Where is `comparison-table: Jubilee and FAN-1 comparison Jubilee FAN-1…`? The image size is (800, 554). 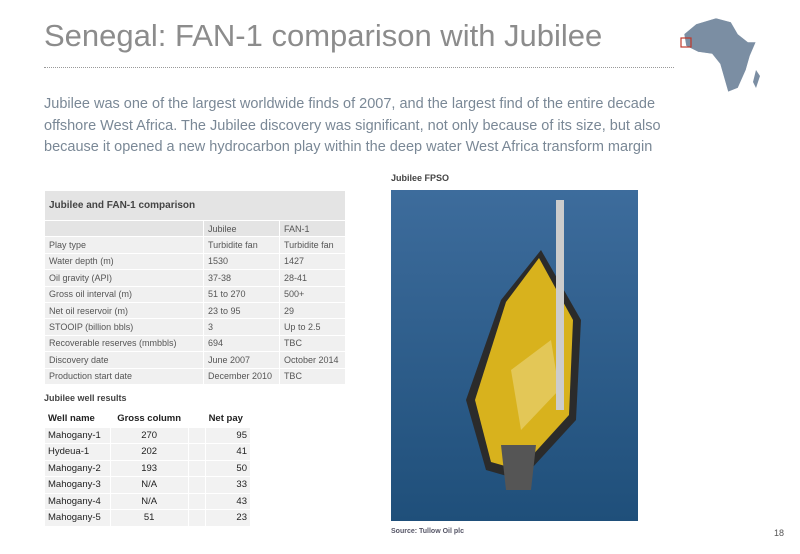
comparison-table: Jubilee and FAN-1 comparison Jubilee FAN-1… is located at coordinates (195, 287).